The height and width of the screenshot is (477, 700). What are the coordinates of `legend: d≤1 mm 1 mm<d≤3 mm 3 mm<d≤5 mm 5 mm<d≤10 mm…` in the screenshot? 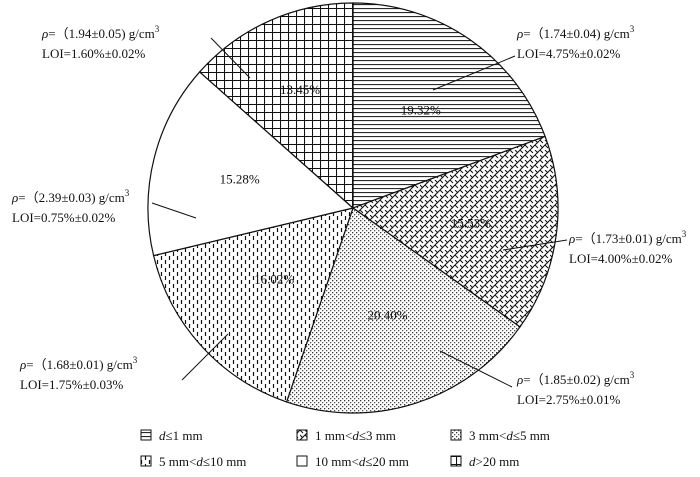 It's located at (345, 448).